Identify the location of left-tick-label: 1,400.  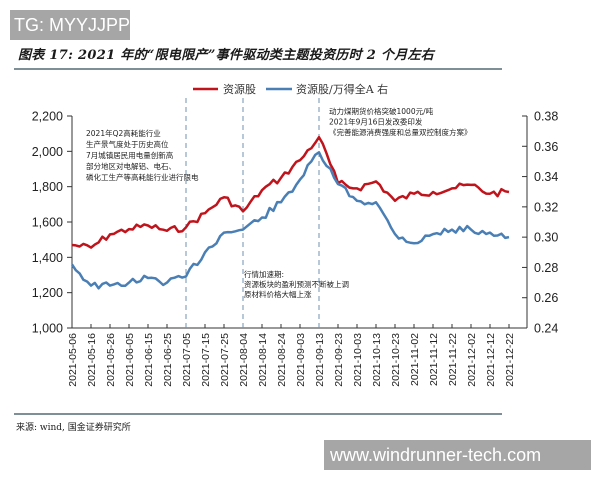
(47, 258).